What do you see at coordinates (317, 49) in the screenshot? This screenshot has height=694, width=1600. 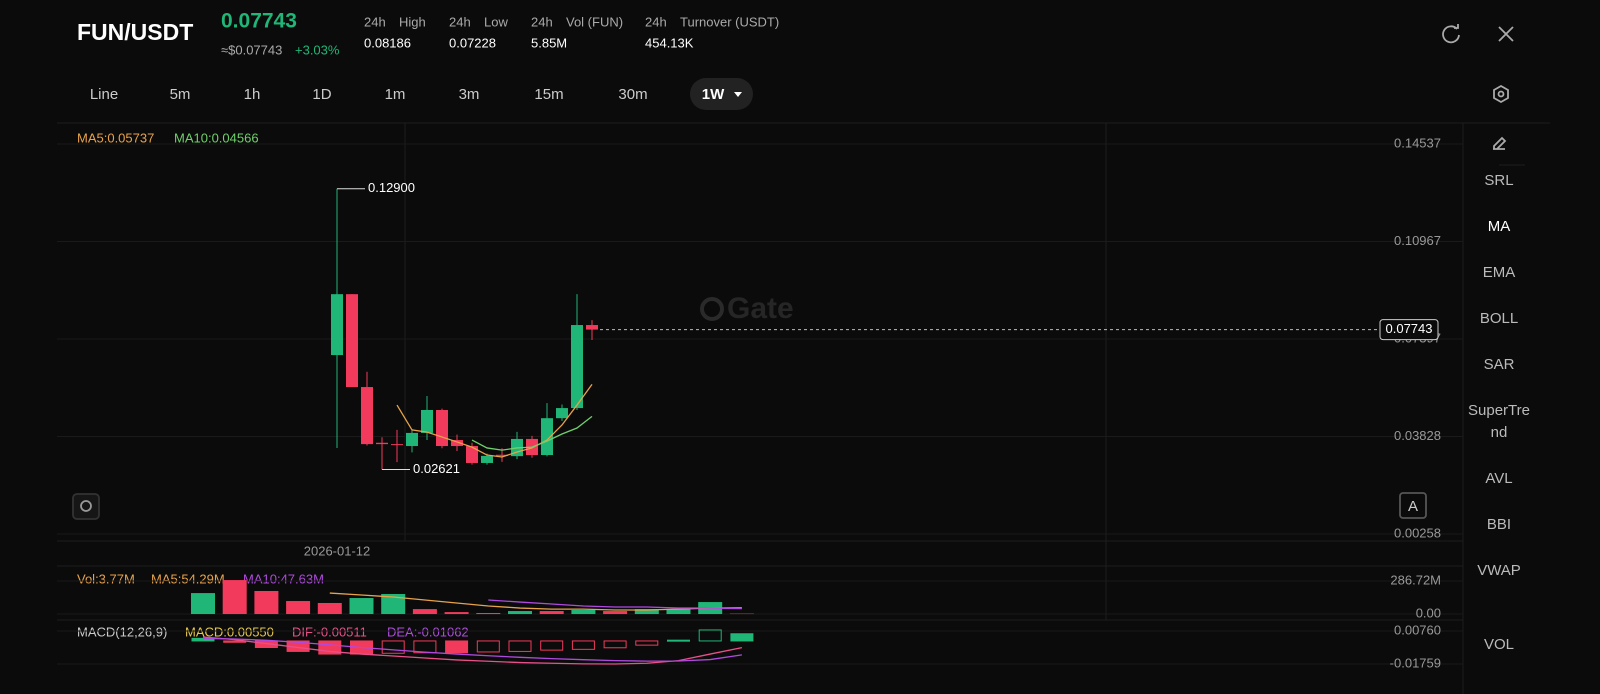 I see `change: +3.03%` at bounding box center [317, 49].